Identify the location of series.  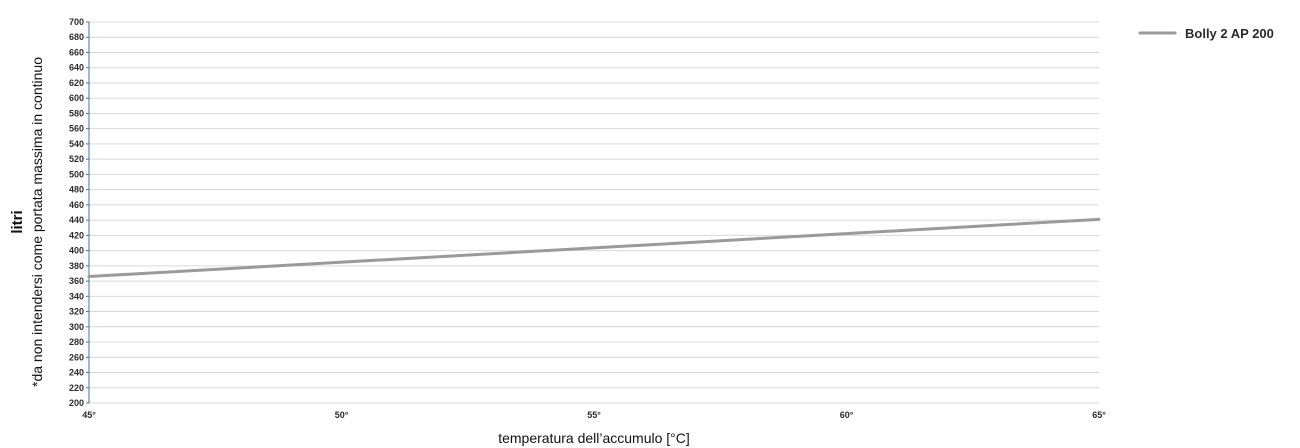
(594, 248).